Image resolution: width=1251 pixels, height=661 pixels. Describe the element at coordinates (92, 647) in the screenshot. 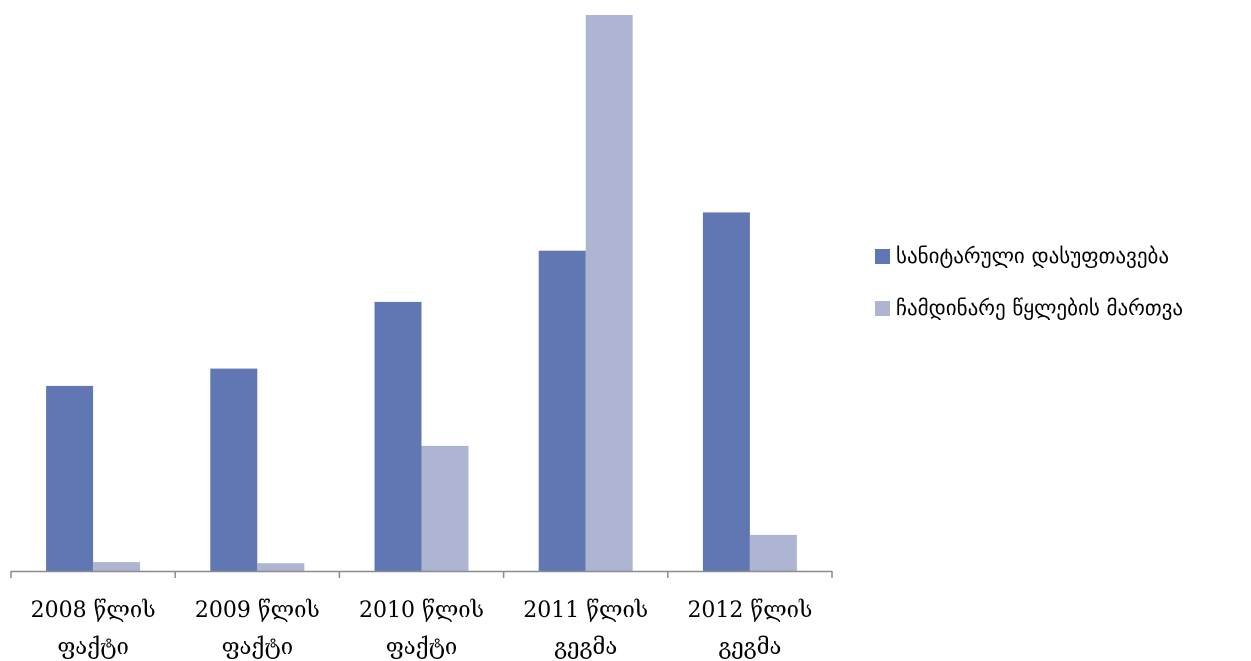

I see `category-label-c1-line2: ფაქტი` at that location.